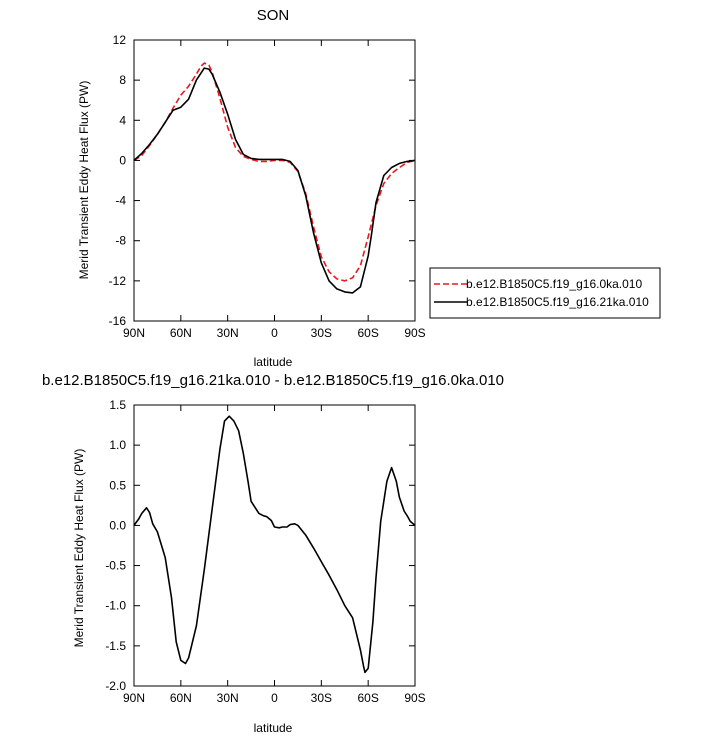 The height and width of the screenshot is (741, 712). What do you see at coordinates (228, 698) in the screenshot?
I see `bottom-x-tick-label: 30N` at bounding box center [228, 698].